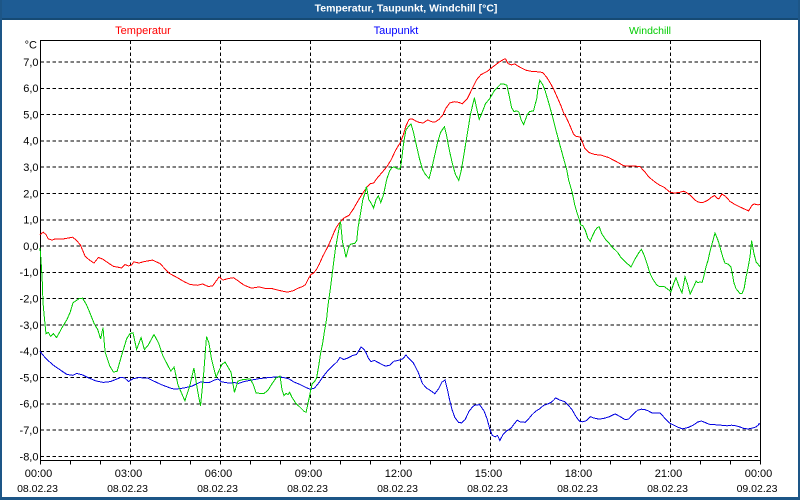  I want to click on svg-text: 3,0, so click(30, 168).